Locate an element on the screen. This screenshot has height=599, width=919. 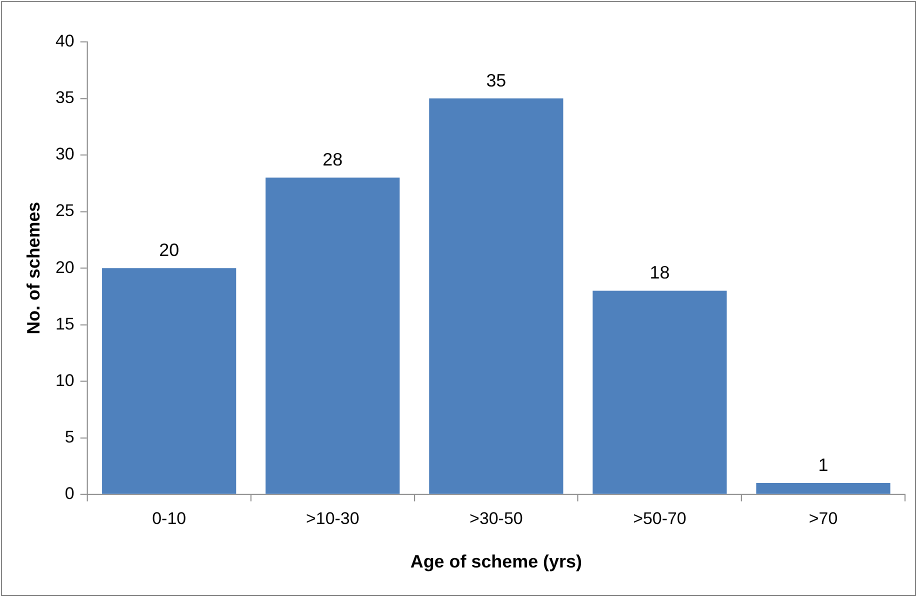
x-tick-label: >10-30 is located at coordinates (333, 518).